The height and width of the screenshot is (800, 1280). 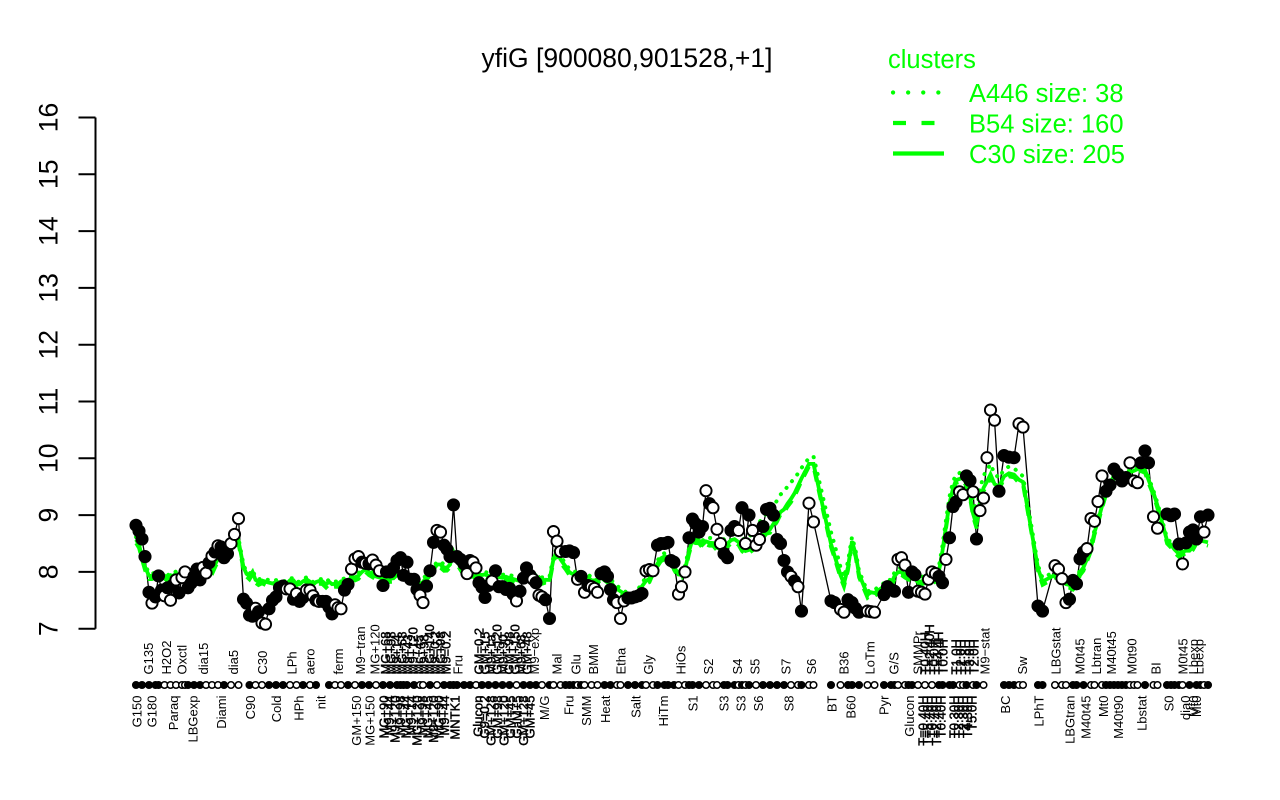 I want to click on svg-text: BC, so click(x=1005, y=705).